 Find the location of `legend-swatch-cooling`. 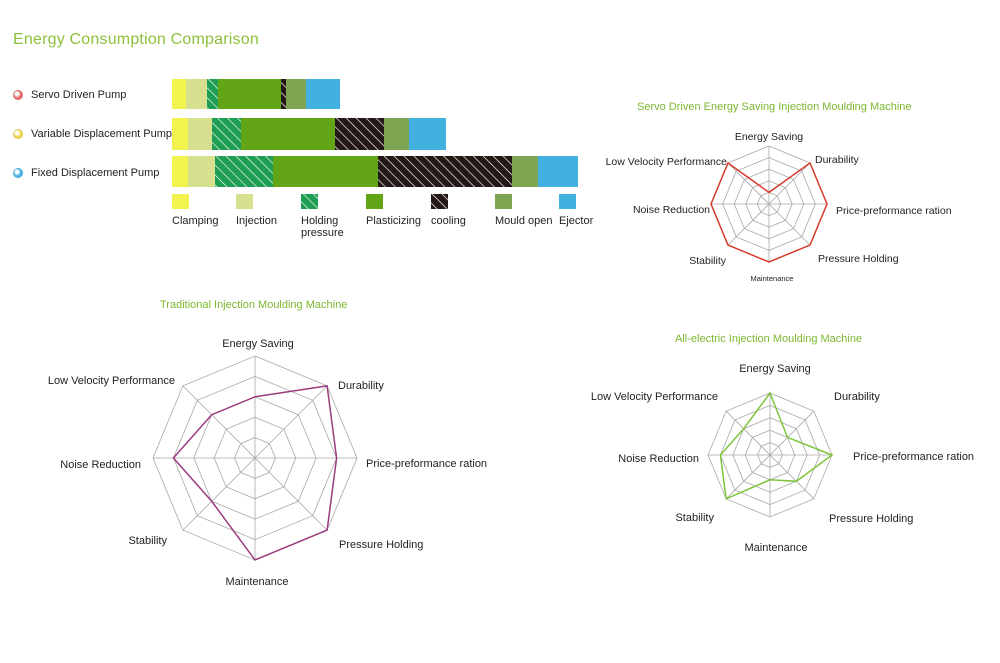

legend-swatch-cooling is located at coordinates (439, 201).